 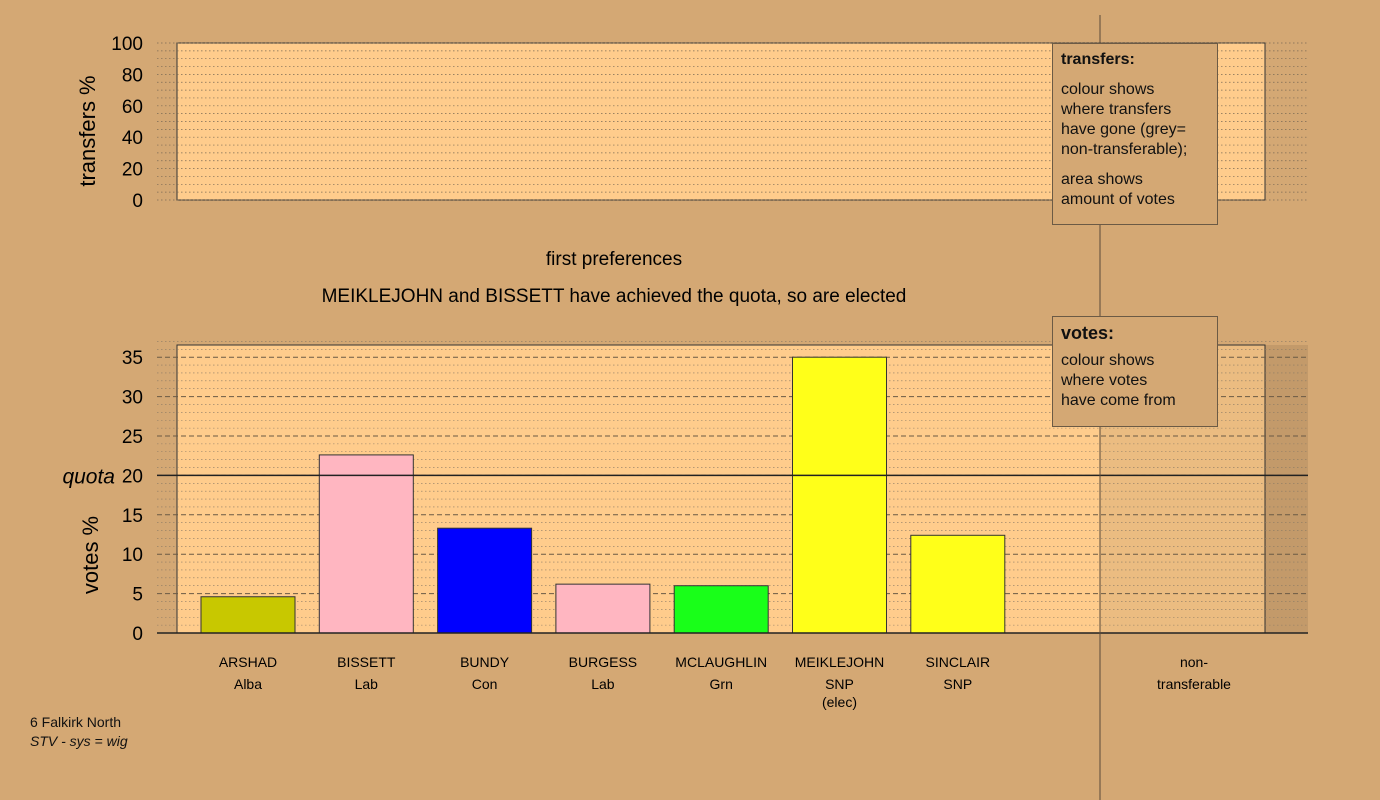 What do you see at coordinates (132, 358) in the screenshot?
I see `votes-y-tick-label: 35` at bounding box center [132, 358].